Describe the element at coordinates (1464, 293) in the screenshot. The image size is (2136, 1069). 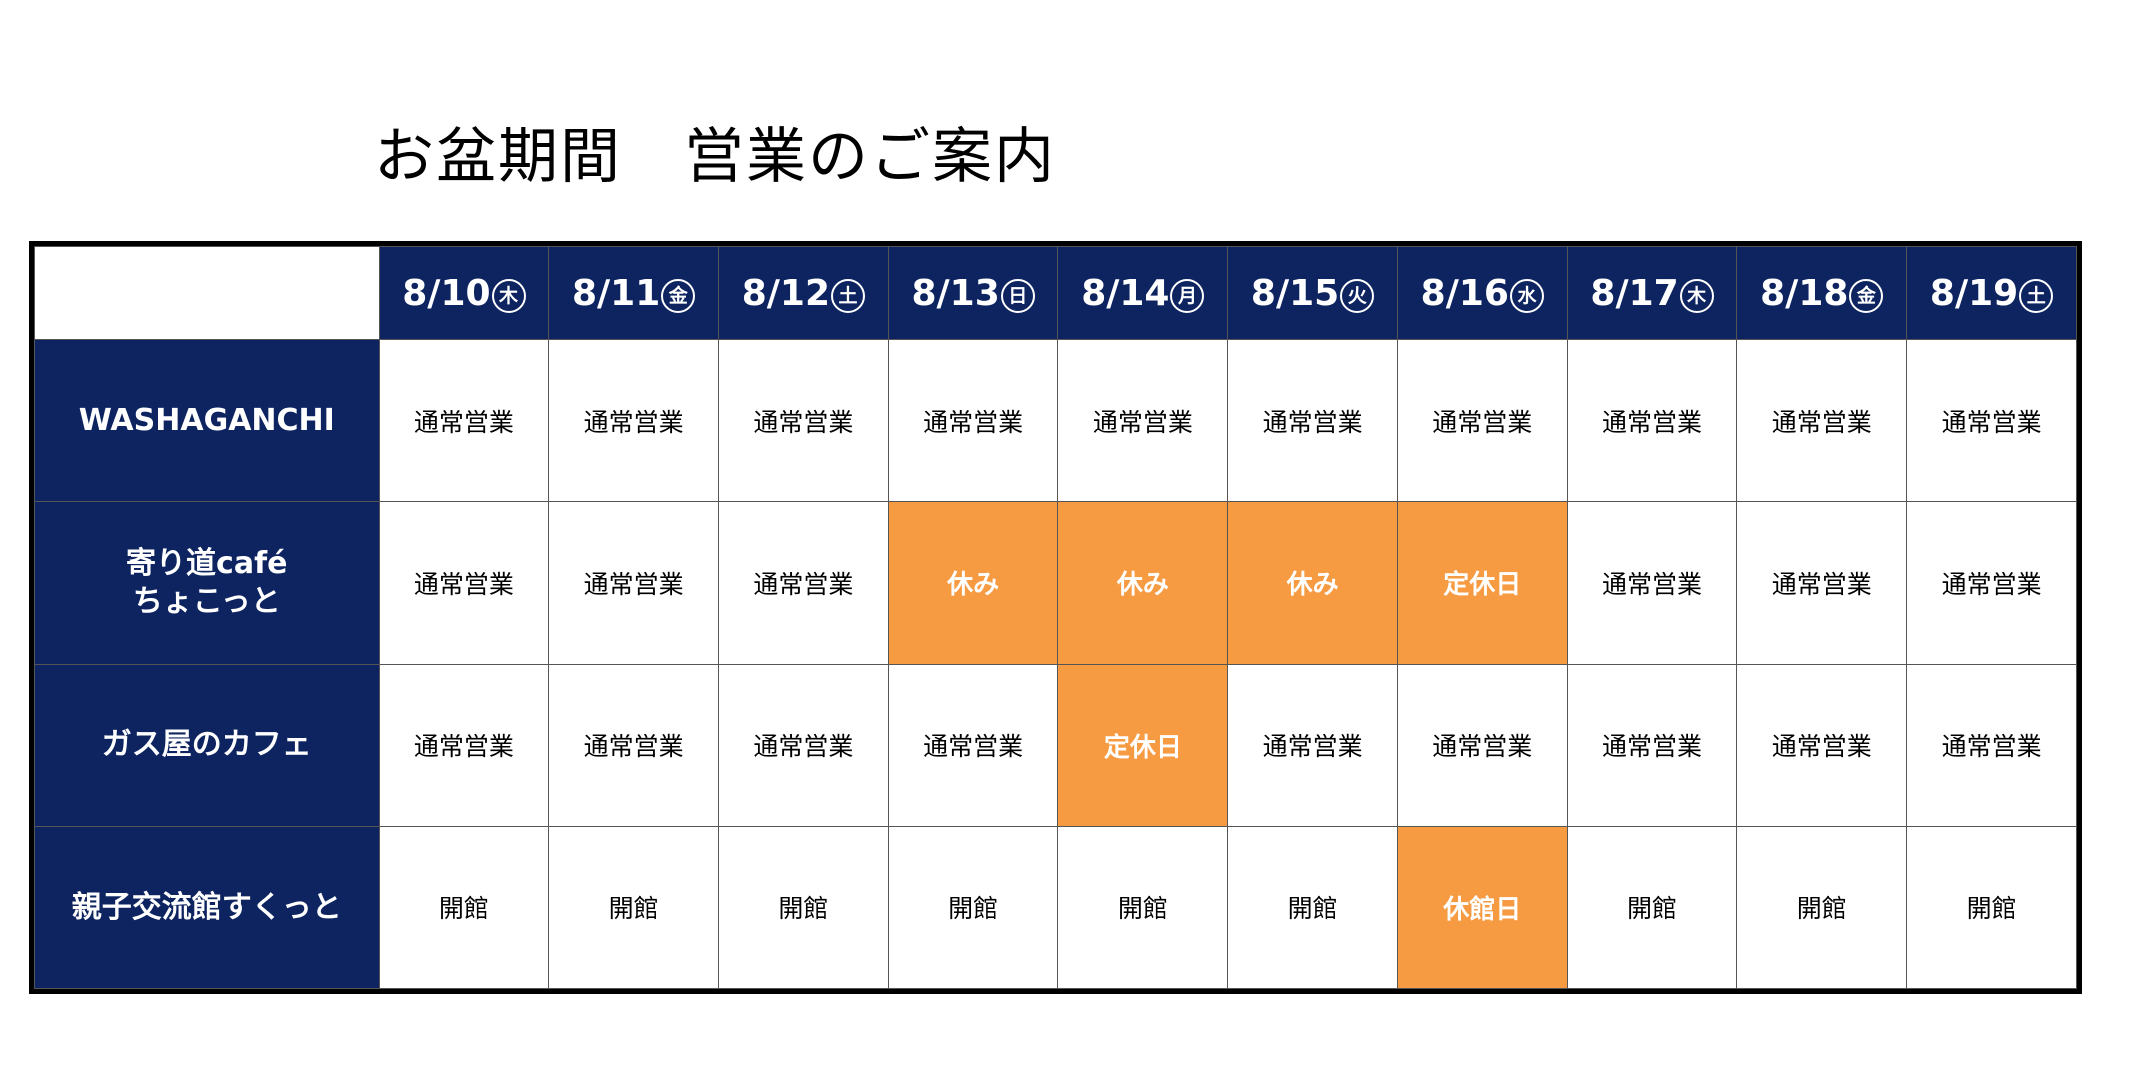
I see `date-label: 8/16` at that location.